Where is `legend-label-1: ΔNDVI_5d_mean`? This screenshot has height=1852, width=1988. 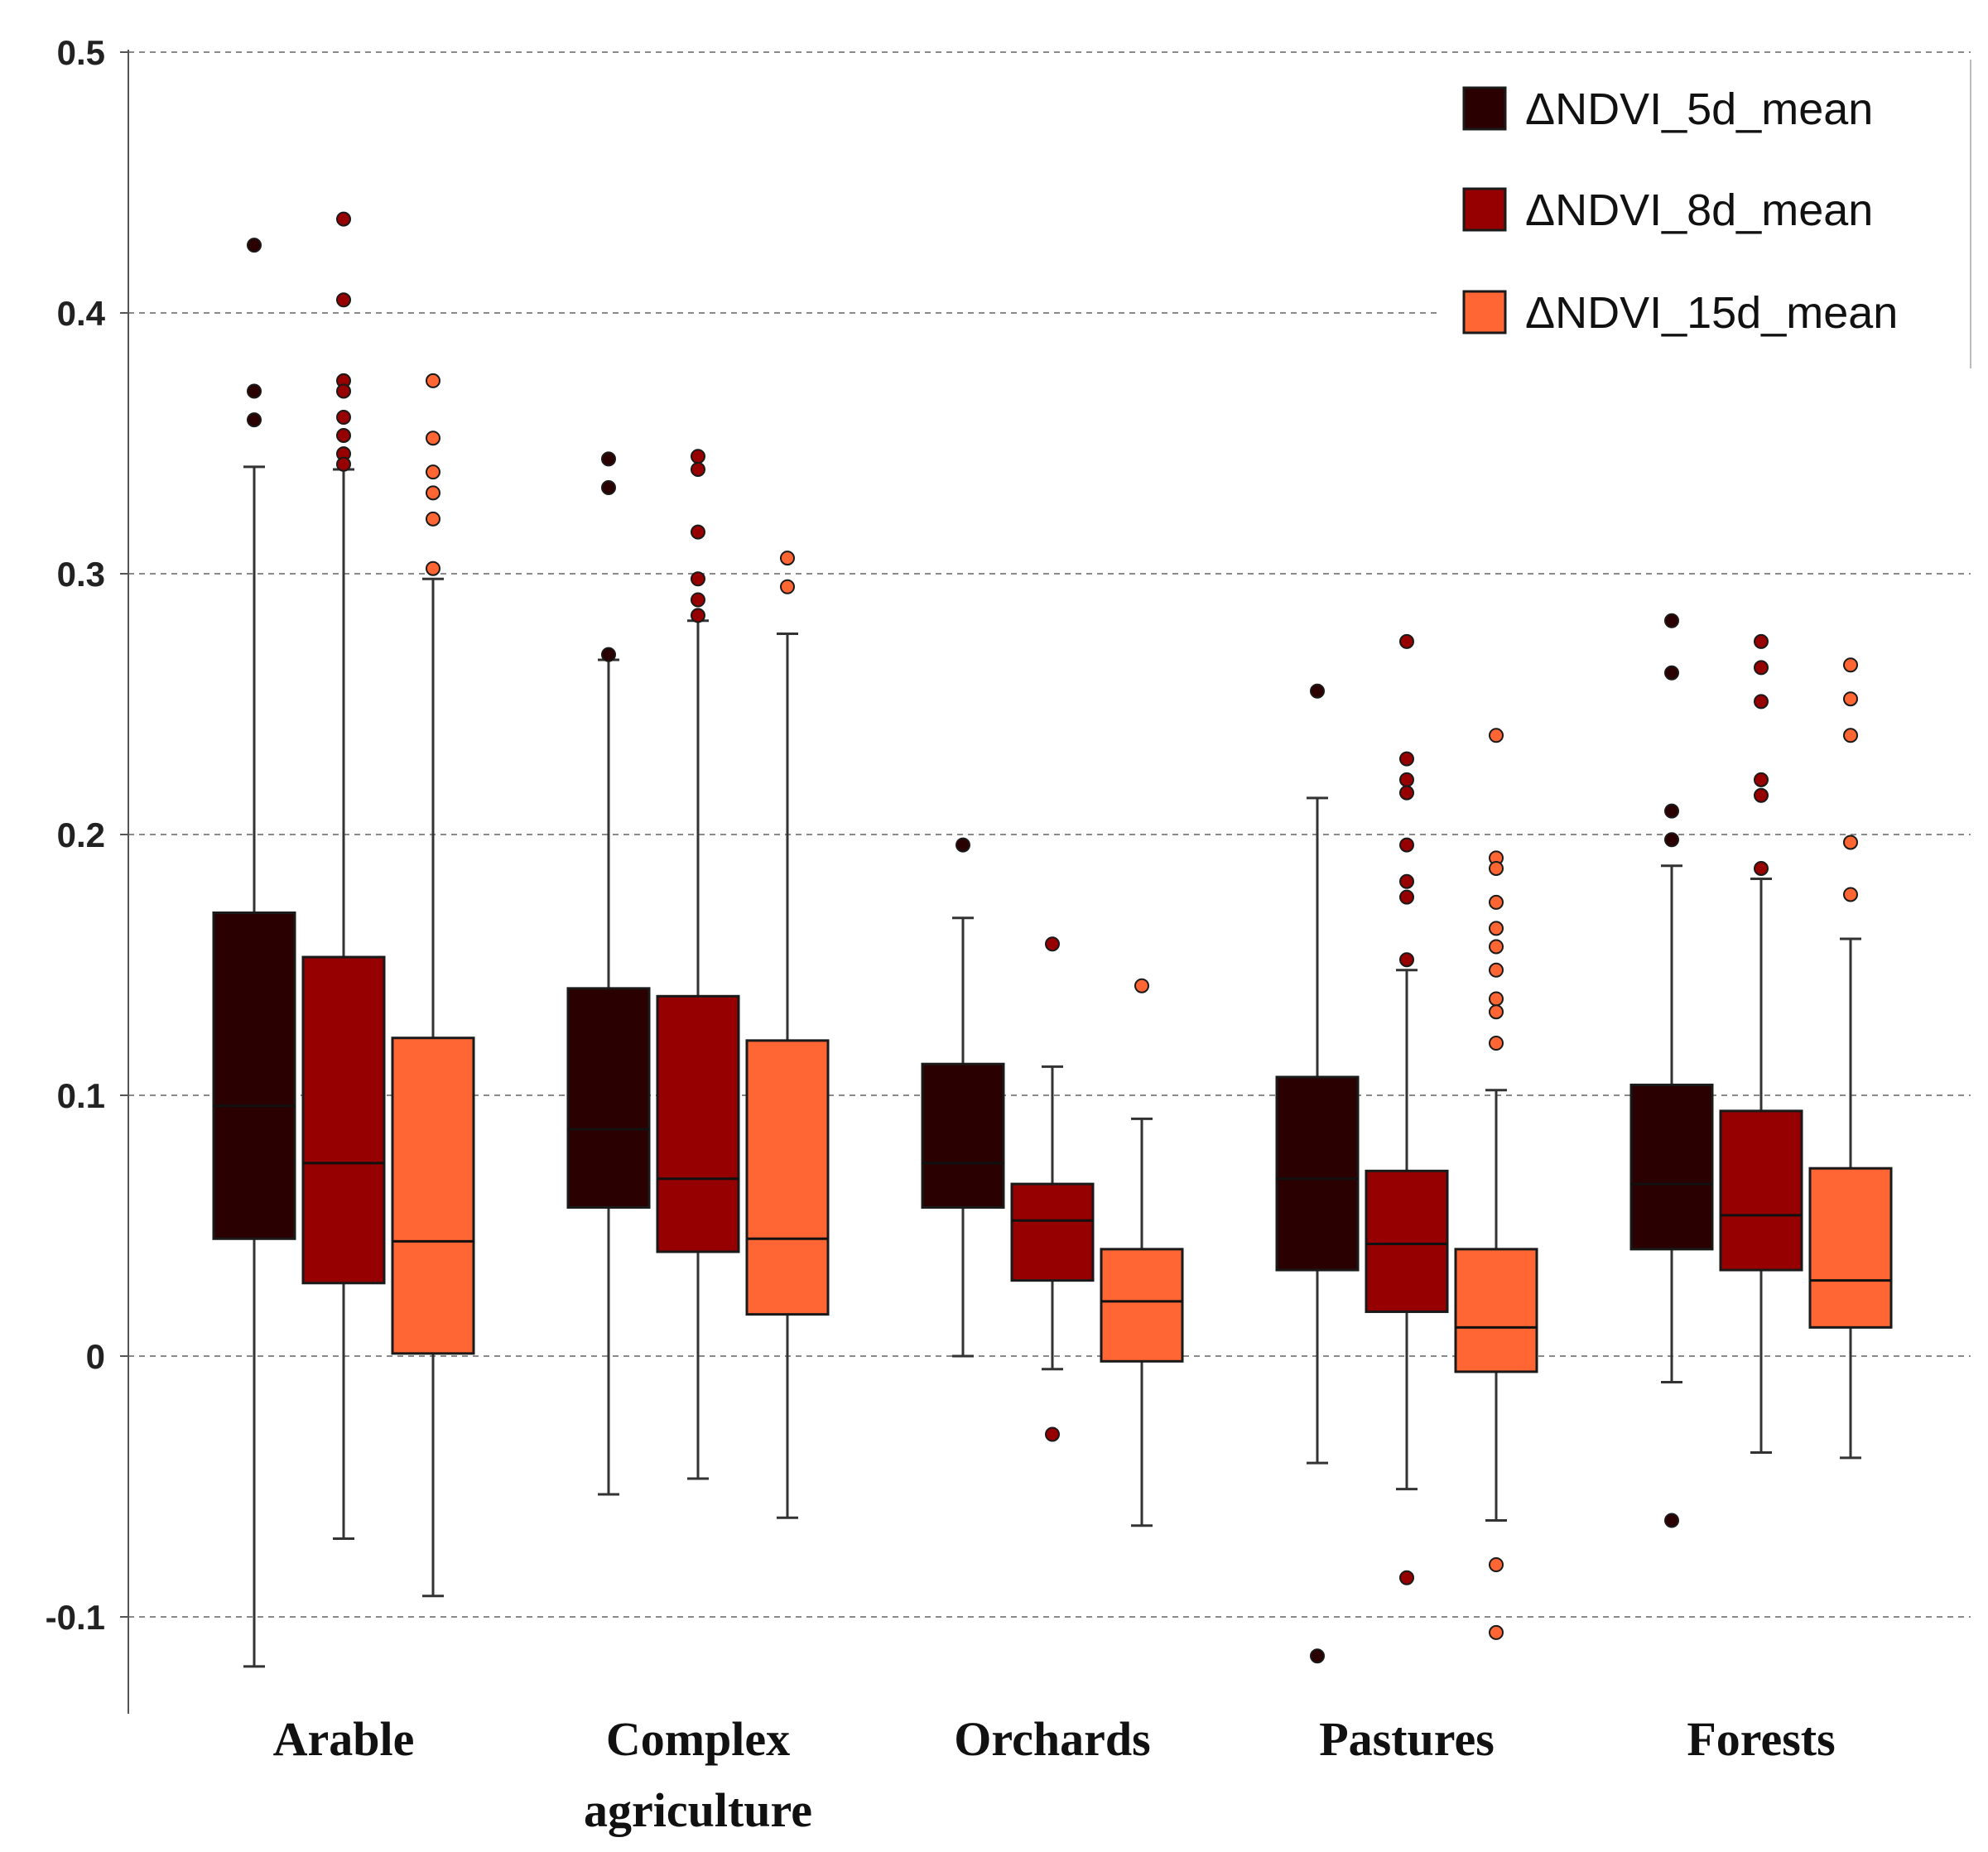
legend-label-1: ΔNDVI_5d_mean is located at coordinates (1699, 109).